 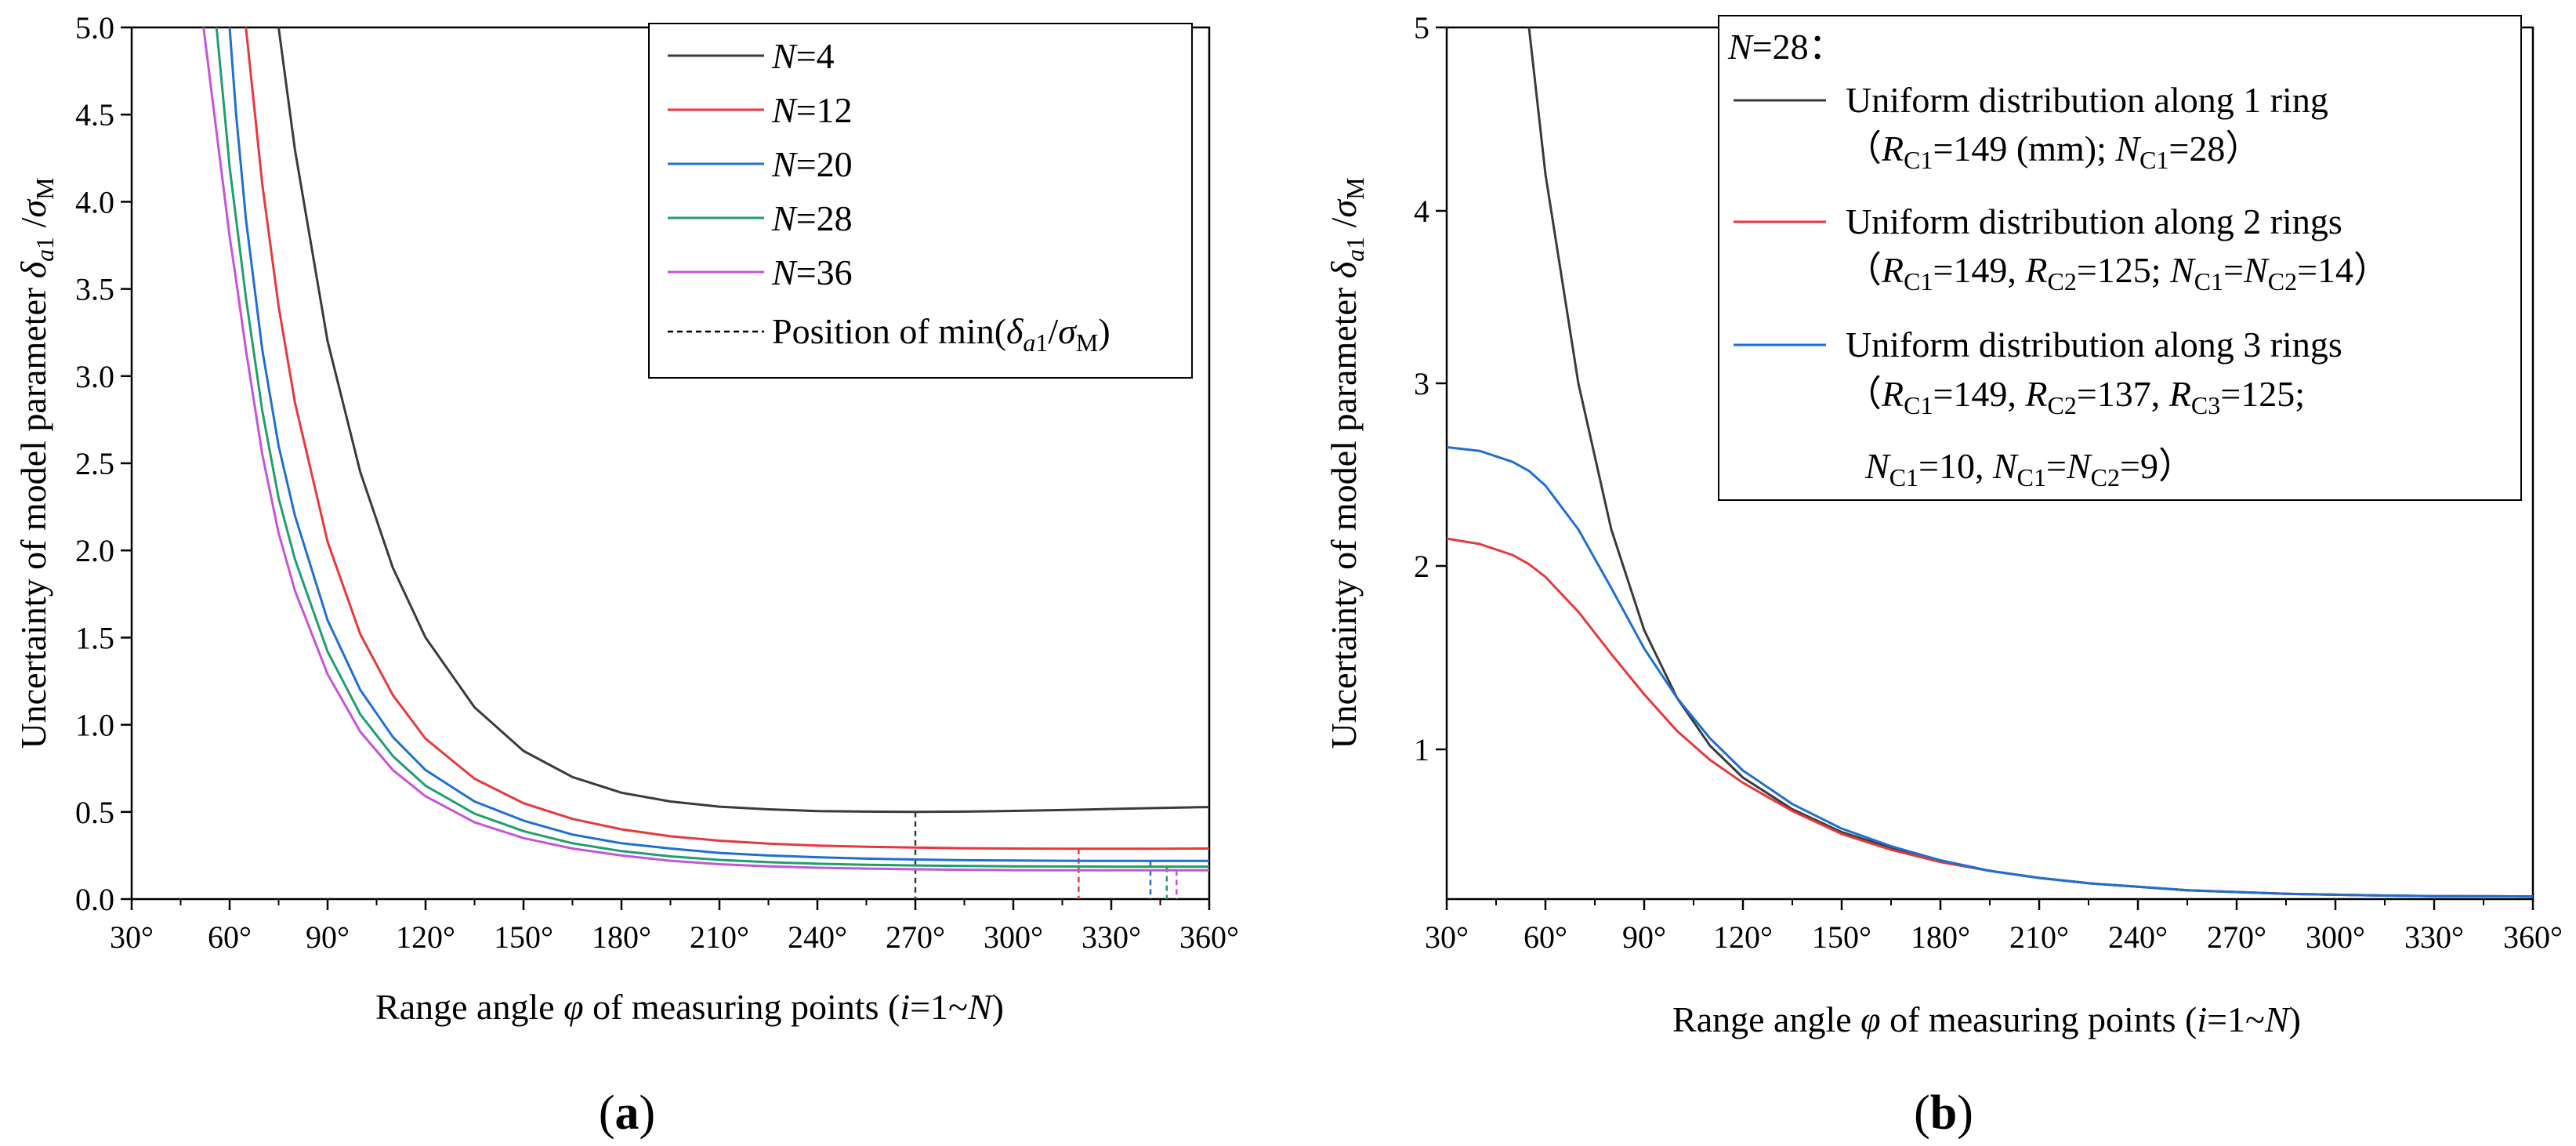 I want to click on chart-a-legend-label: N=28, so click(x=812, y=218).